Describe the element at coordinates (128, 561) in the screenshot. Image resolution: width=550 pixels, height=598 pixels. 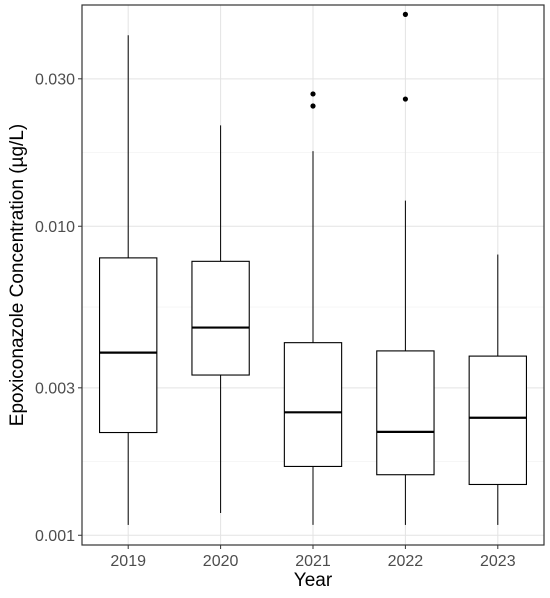
I see `x-tick-label: 2019` at that location.